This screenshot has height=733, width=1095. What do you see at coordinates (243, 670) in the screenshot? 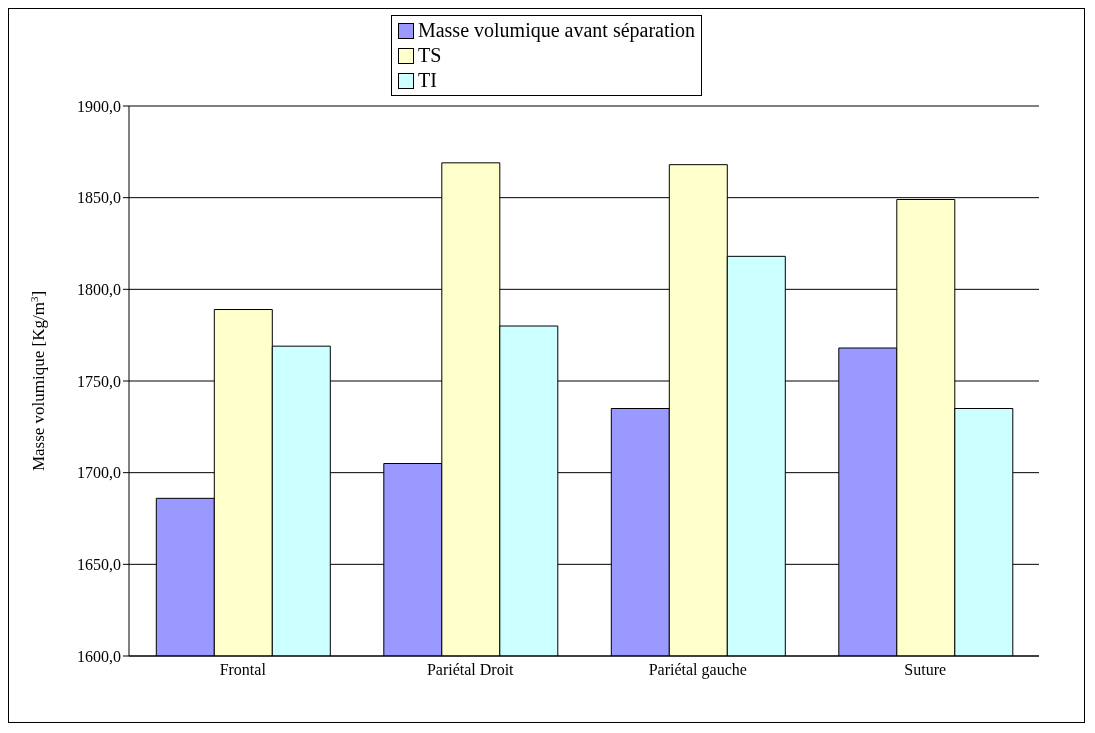
I see `x-tick-label: Frontal` at bounding box center [243, 670].